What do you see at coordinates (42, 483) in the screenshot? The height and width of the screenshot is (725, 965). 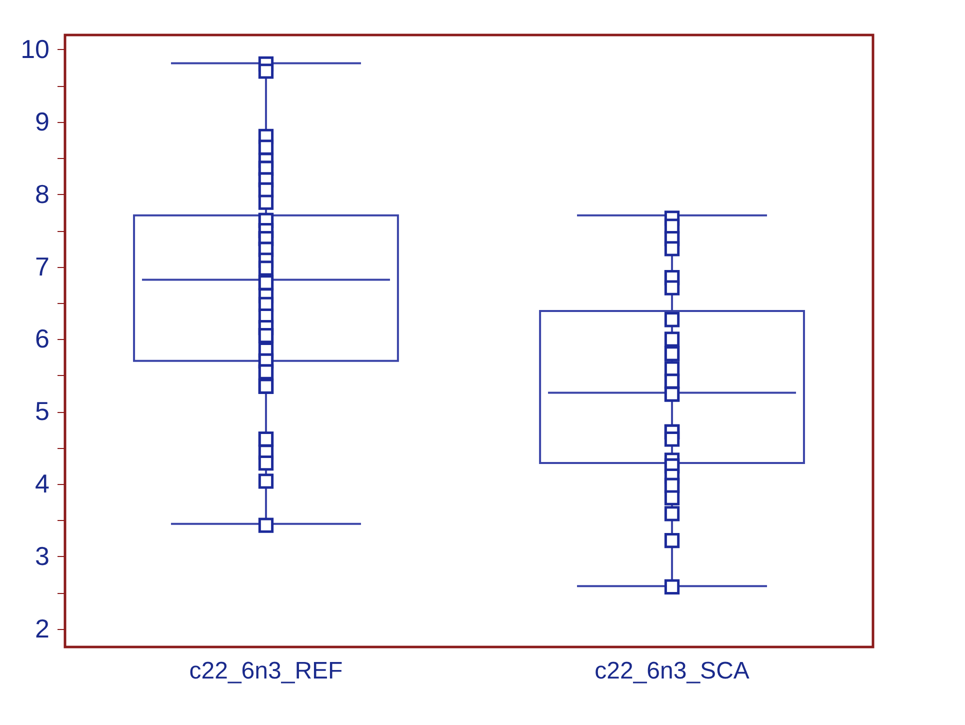 I see `y-tick-label: 4` at bounding box center [42, 483].